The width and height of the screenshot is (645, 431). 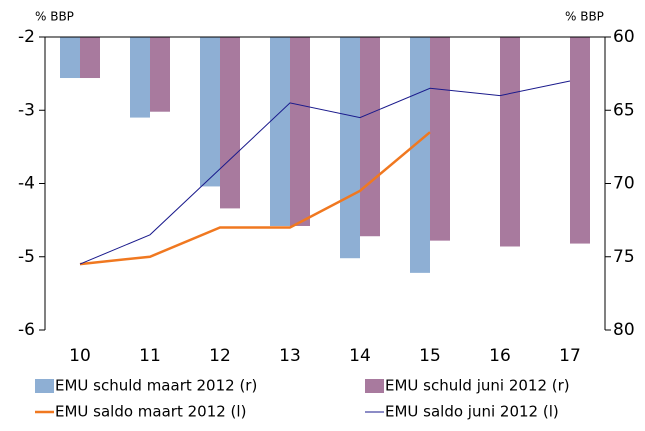 I want to click on x-tick-label: 16, so click(x=500, y=356).